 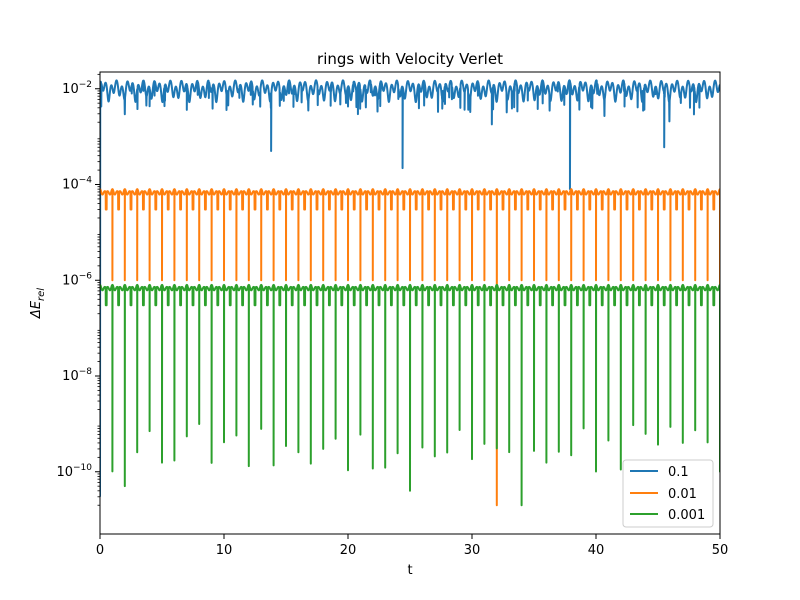 What do you see at coordinates (41, 294) in the screenshot?
I see `y-axis-label-sub: rel` at bounding box center [41, 294].